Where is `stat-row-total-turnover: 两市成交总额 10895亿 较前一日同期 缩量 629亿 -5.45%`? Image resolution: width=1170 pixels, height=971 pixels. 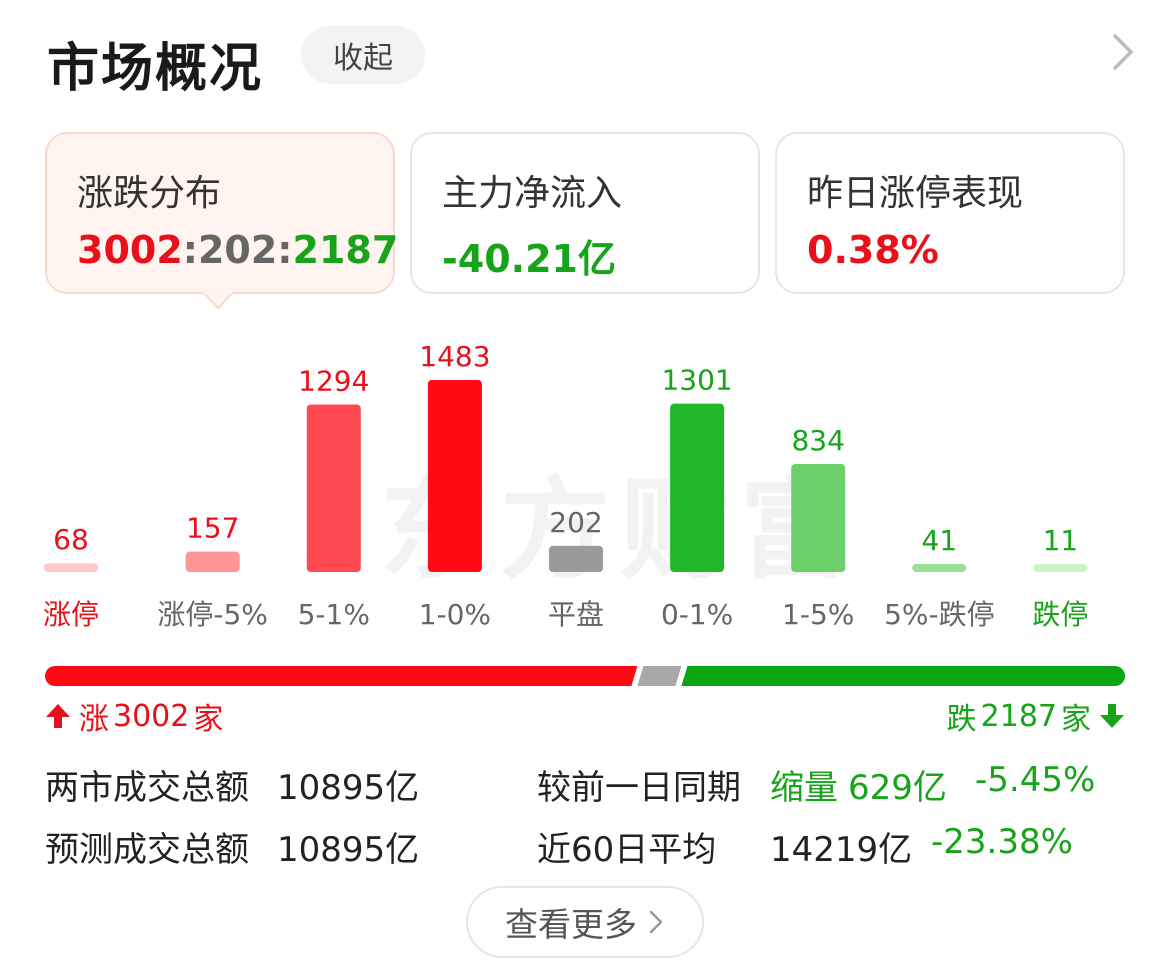
stat-row-total-turnover: 两市成交总额 10895亿 较前一日同期 缩量 629亿 -5.45% is located at coordinates (590, 785).